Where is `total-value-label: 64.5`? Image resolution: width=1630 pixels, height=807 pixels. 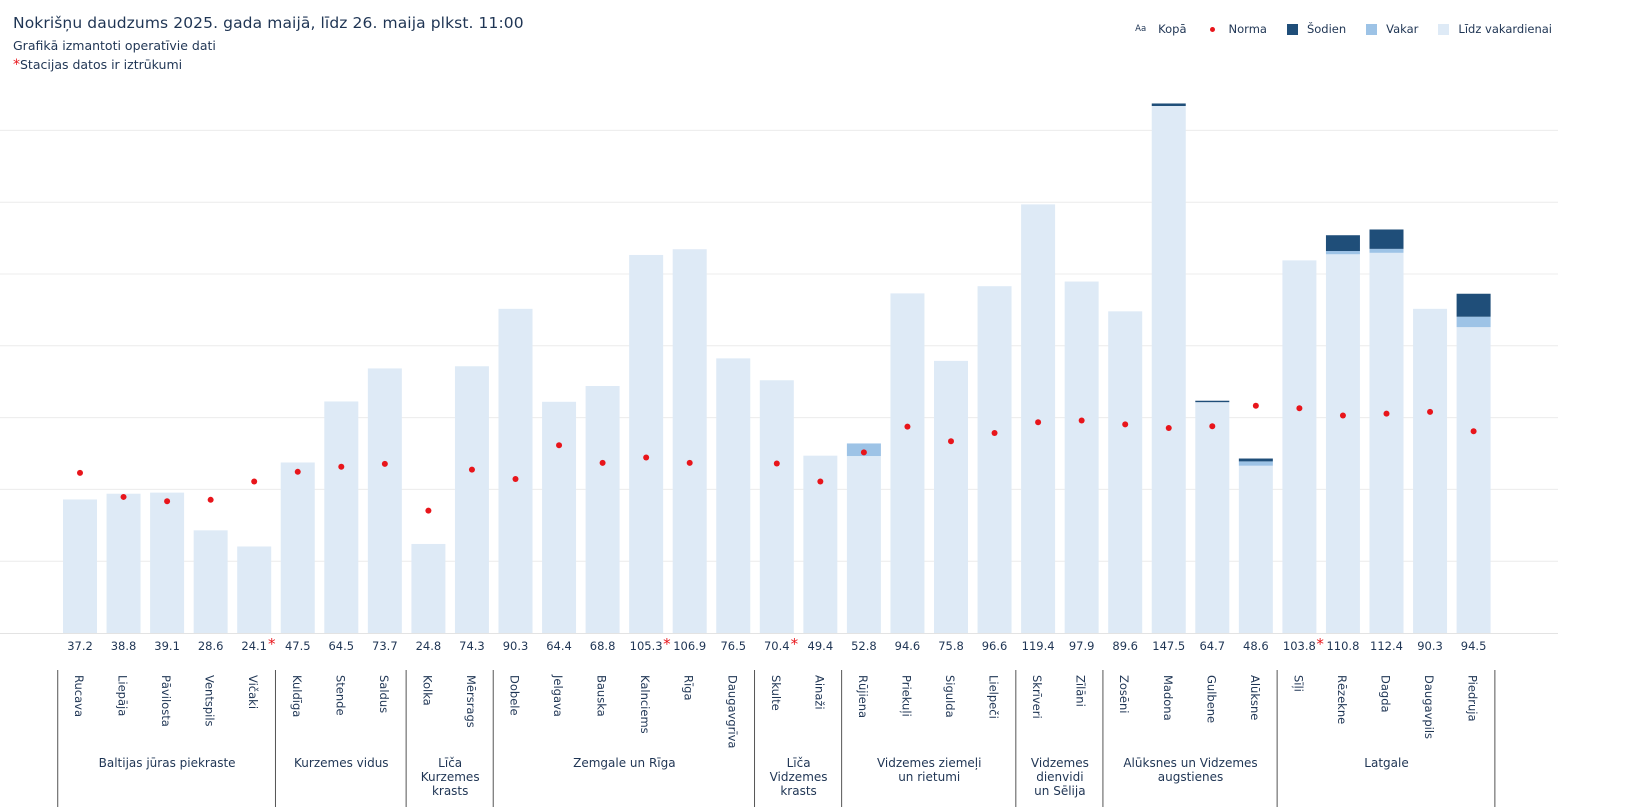 total-value-label: 64.5 is located at coordinates (341, 646).